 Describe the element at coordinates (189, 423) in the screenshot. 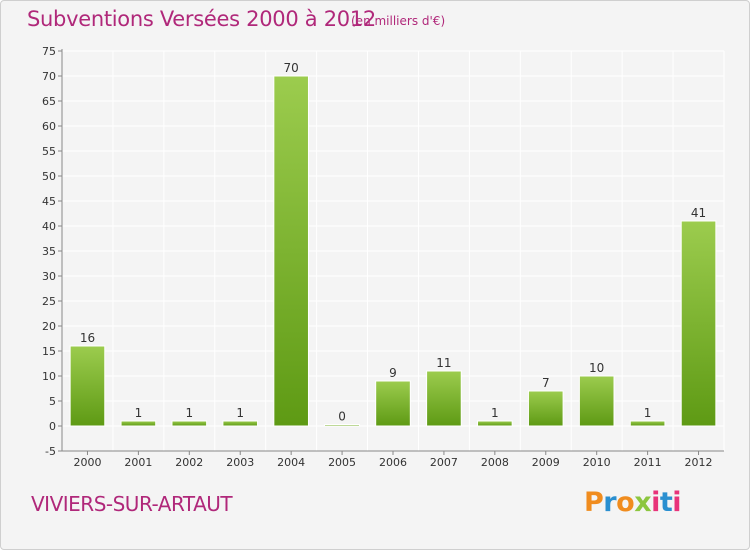

I see `bar-2002` at that location.